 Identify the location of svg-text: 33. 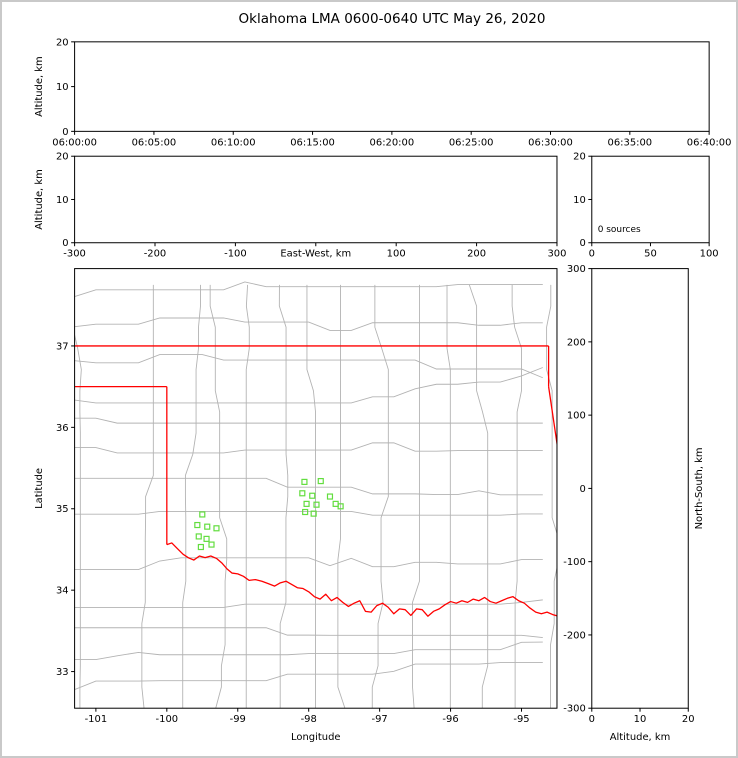
(62, 672).